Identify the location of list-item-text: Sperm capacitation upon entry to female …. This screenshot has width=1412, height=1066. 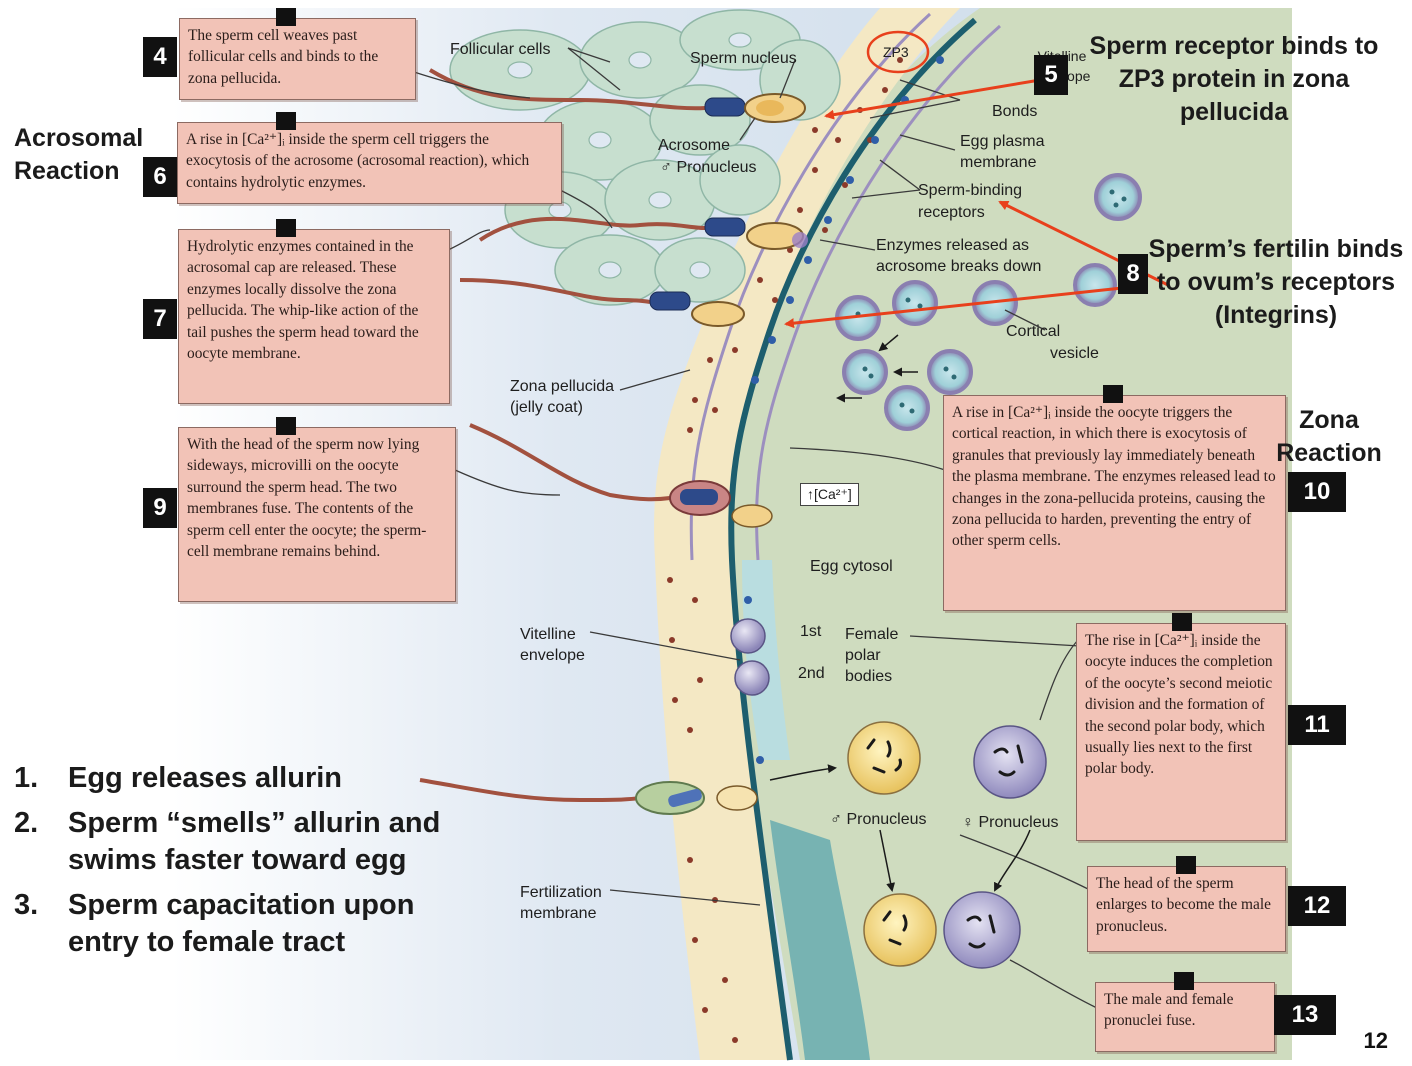
(241, 923).